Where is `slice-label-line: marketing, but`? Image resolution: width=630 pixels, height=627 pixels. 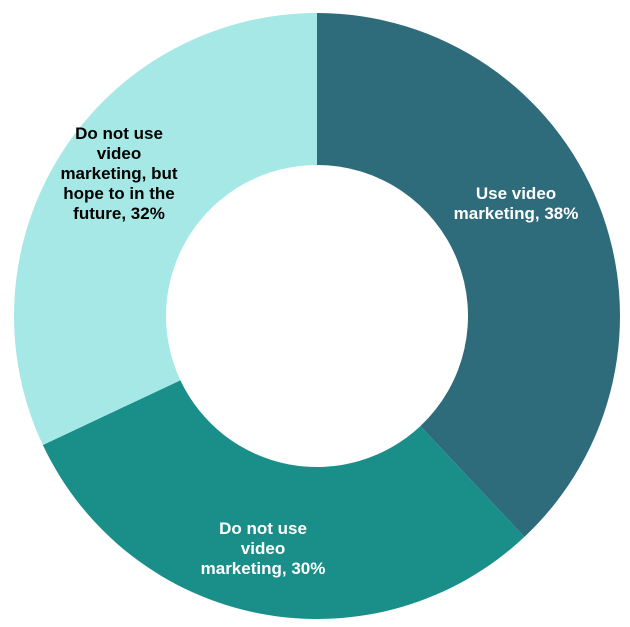 slice-label-line: marketing, but is located at coordinates (118, 173).